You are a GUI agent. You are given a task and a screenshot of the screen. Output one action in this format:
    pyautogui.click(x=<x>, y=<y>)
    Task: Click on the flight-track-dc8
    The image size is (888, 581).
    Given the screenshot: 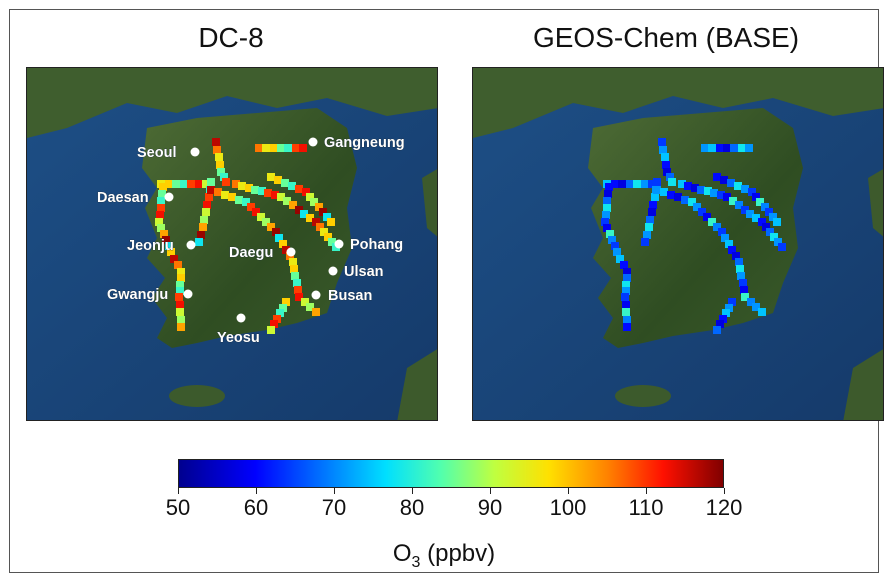 What is the action you would take?
    pyautogui.click(x=247, y=236)
    